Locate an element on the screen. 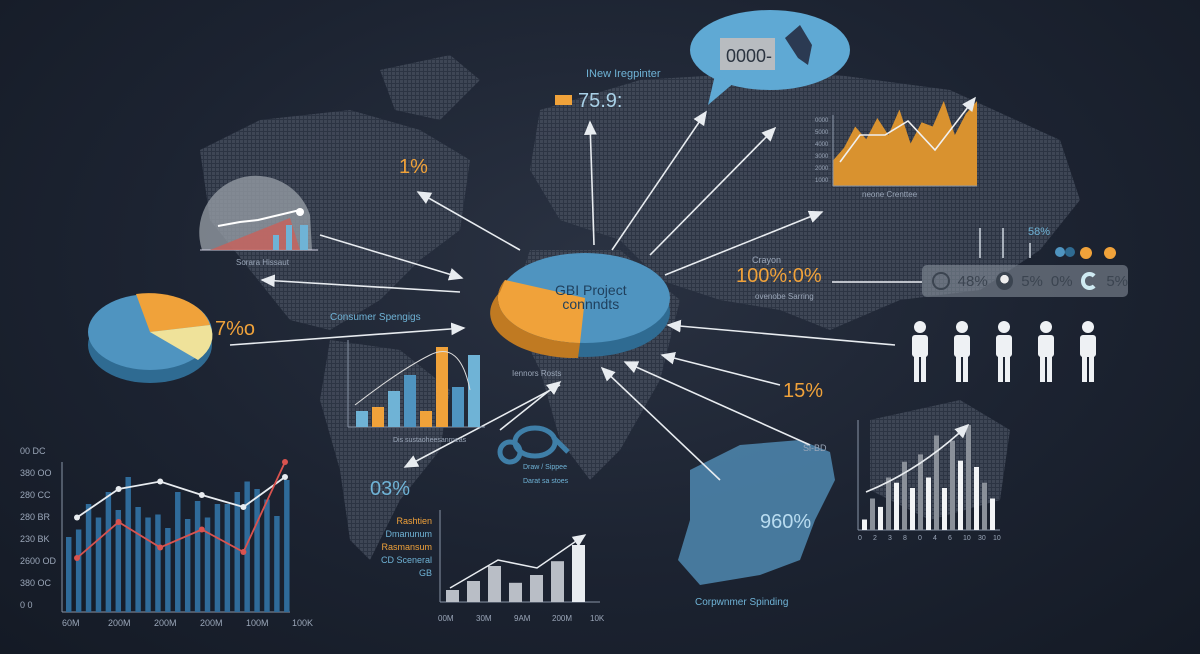 The height and width of the screenshot is (654, 1200). legend-item: Rasmansum is located at coordinates (406, 547).